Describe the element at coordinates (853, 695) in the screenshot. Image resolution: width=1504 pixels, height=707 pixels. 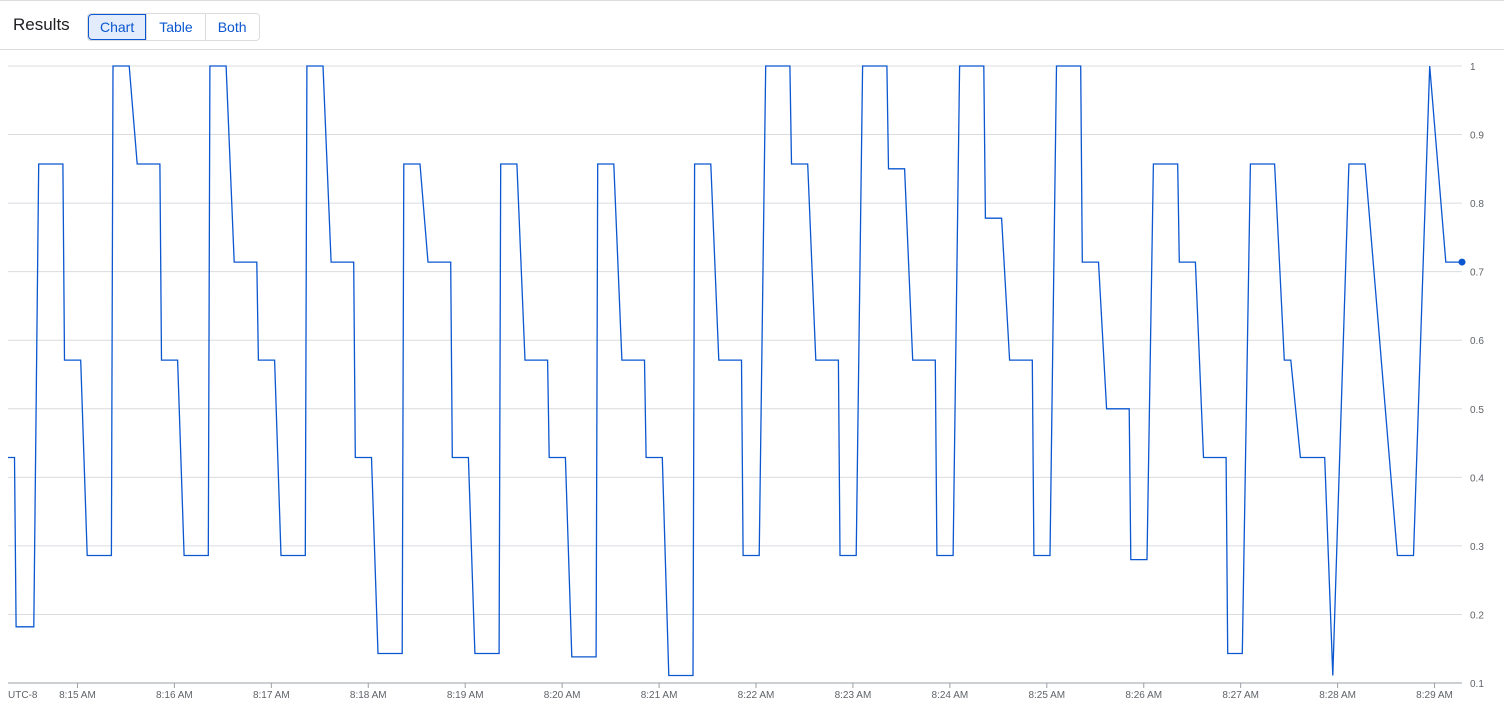
I see `x-tick-label: 8:23 AM` at that location.